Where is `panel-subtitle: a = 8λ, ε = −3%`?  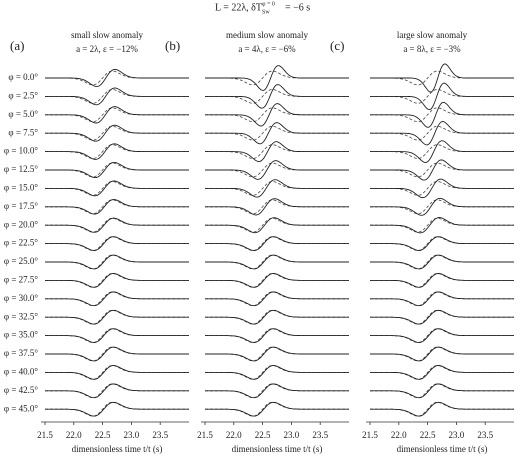 panel-subtitle: a = 8λ, ε = −3% is located at coordinates (432, 49).